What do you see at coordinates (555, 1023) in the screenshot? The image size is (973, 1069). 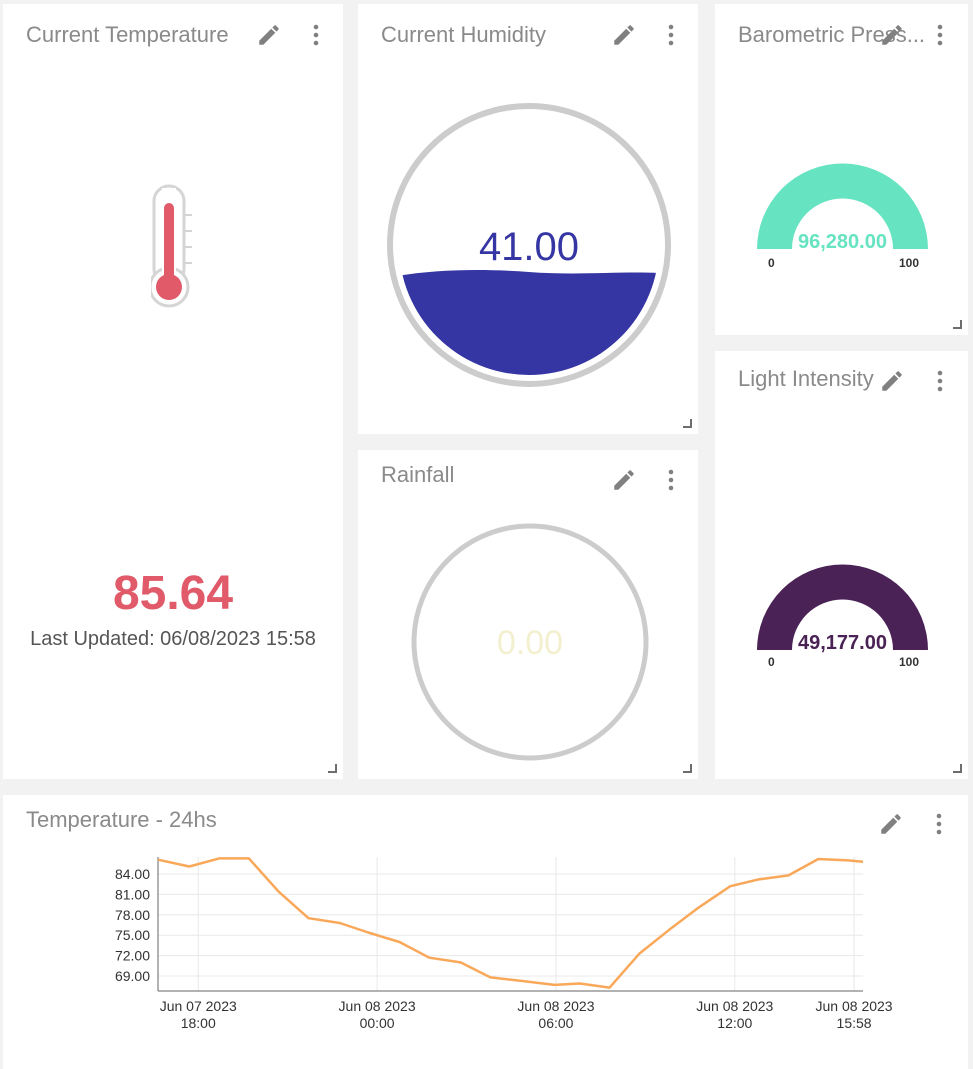 I see `x-tick-label: 06:00` at bounding box center [555, 1023].